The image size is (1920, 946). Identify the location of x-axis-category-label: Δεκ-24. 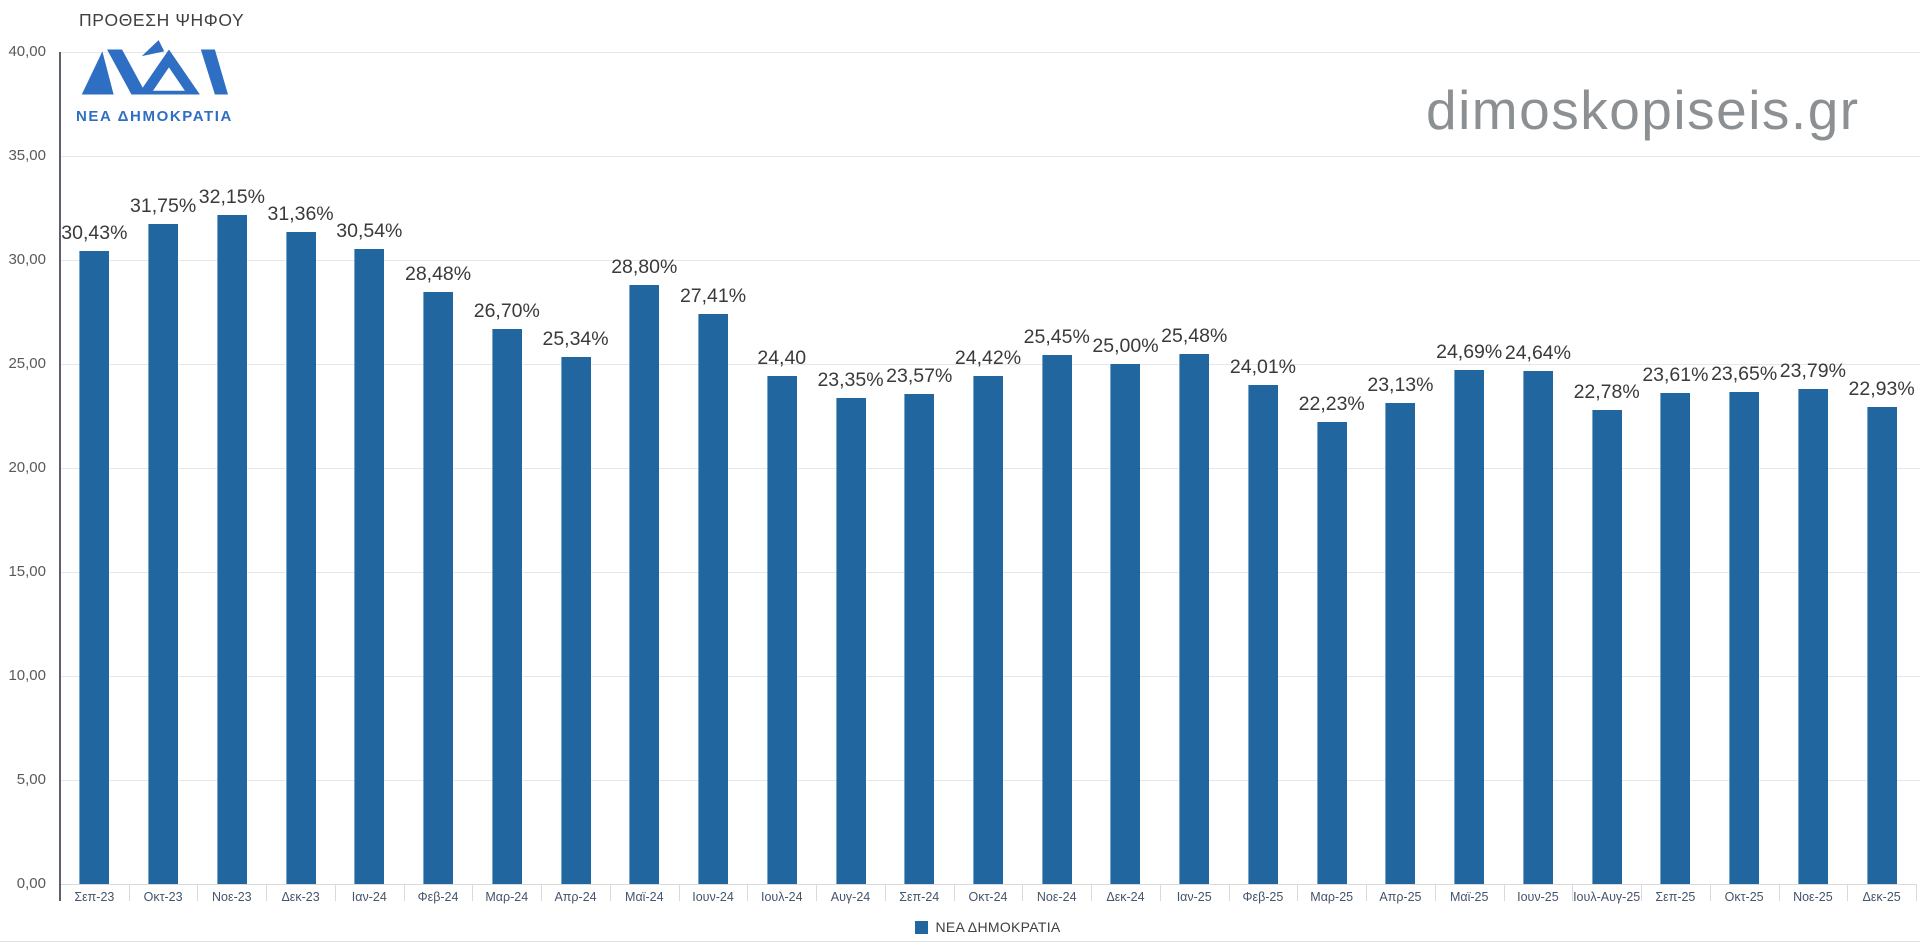
(1125, 897).